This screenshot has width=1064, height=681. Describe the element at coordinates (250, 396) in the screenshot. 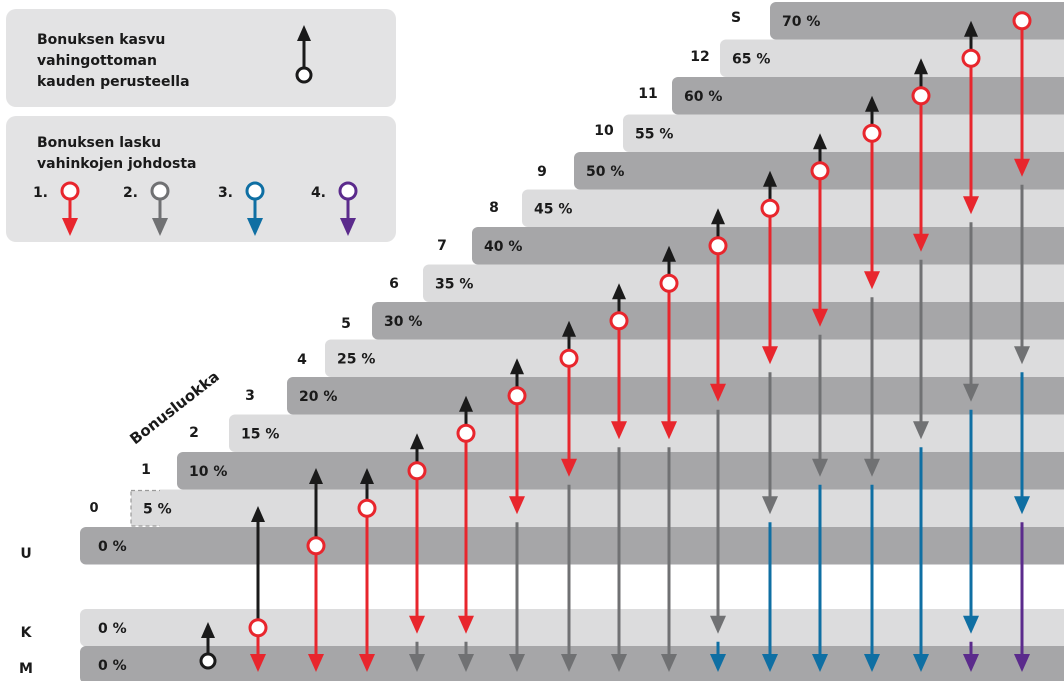

I see `class-number-label: 3` at that location.